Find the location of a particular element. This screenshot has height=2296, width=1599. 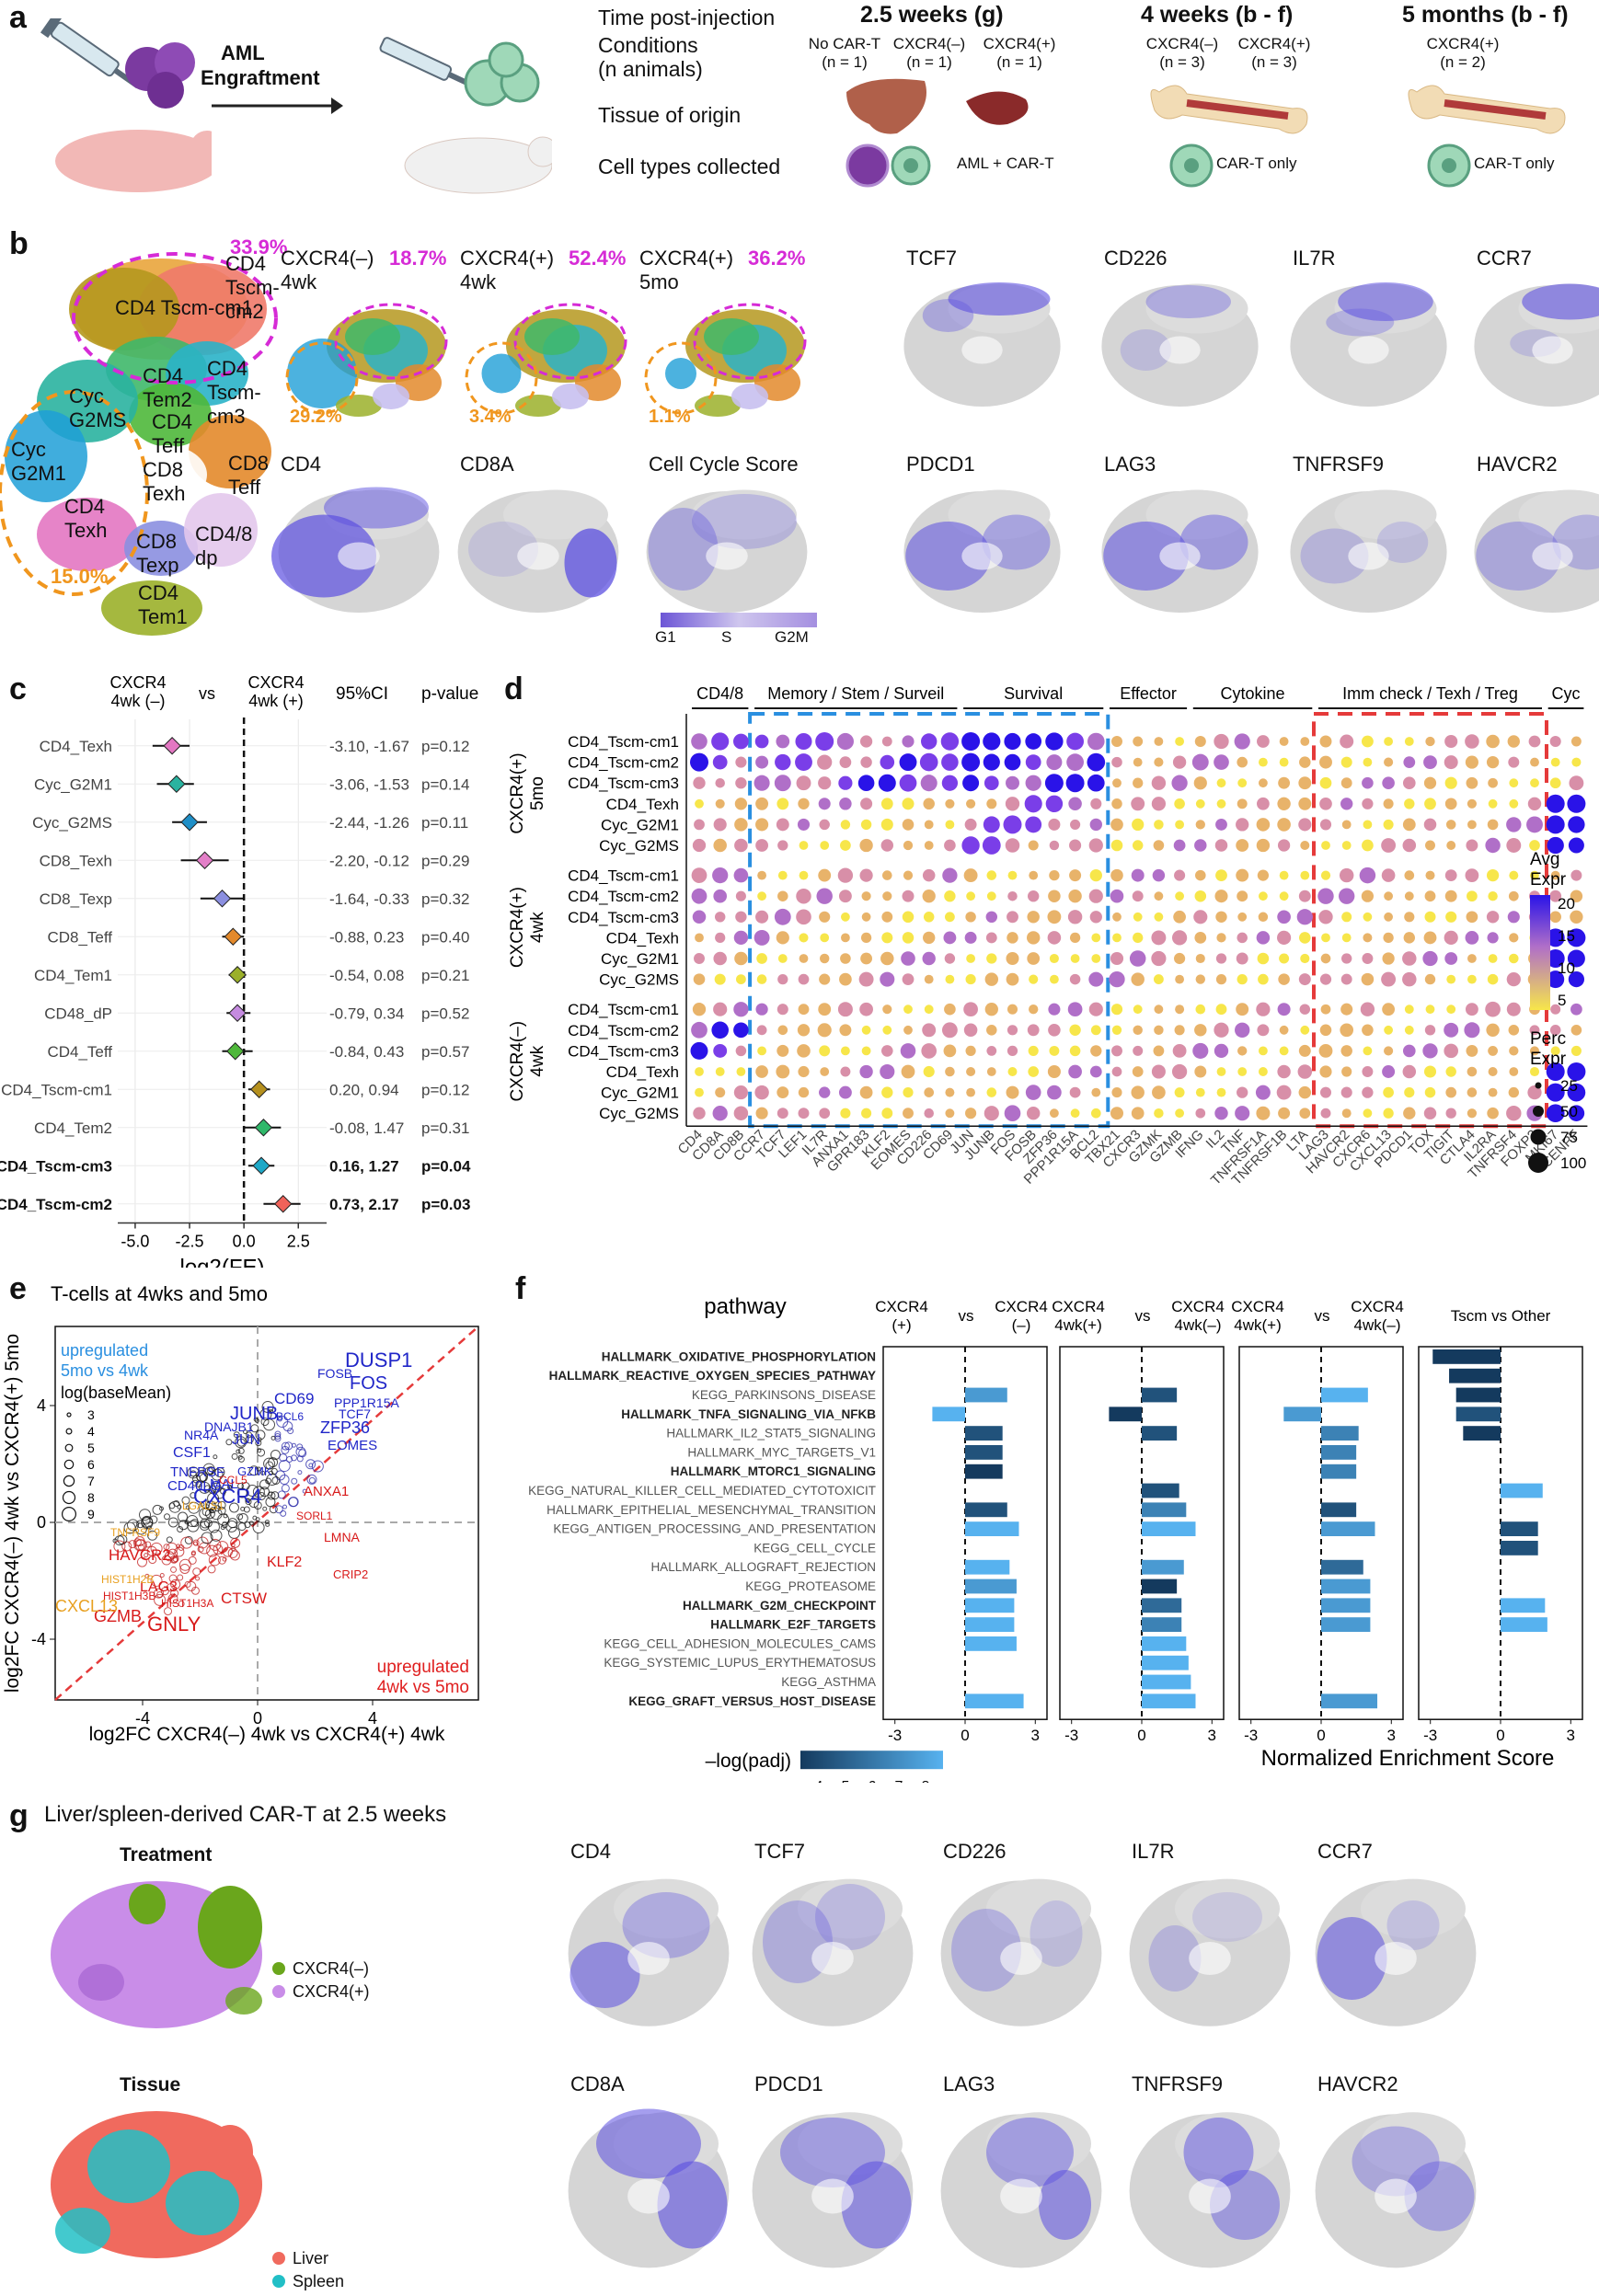

scatter-size-legend-label: 3 is located at coordinates (91, 1414).